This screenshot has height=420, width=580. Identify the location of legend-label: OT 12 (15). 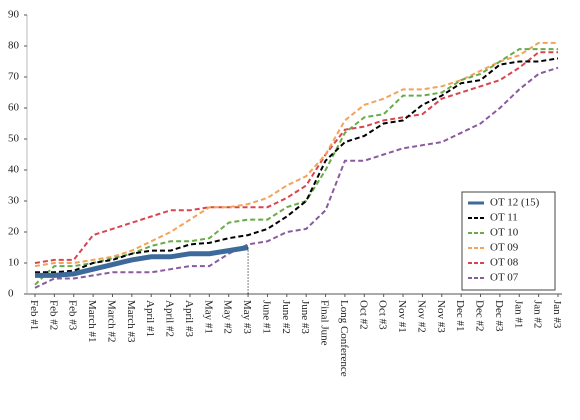
(515, 203).